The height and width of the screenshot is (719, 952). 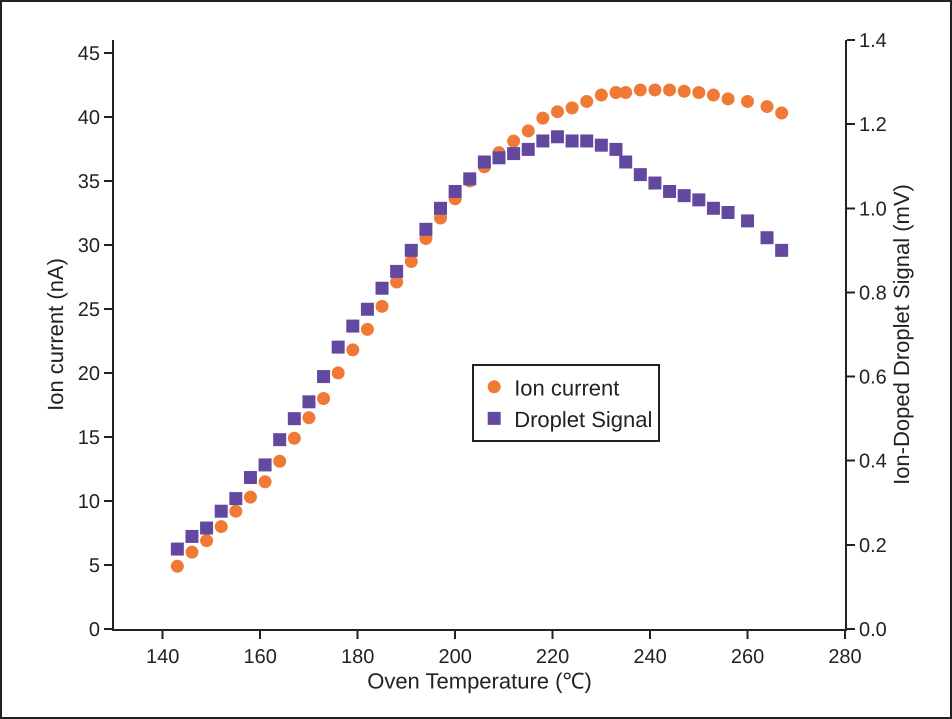 I want to click on y2-tick-label: 1.4, so click(x=873, y=41).